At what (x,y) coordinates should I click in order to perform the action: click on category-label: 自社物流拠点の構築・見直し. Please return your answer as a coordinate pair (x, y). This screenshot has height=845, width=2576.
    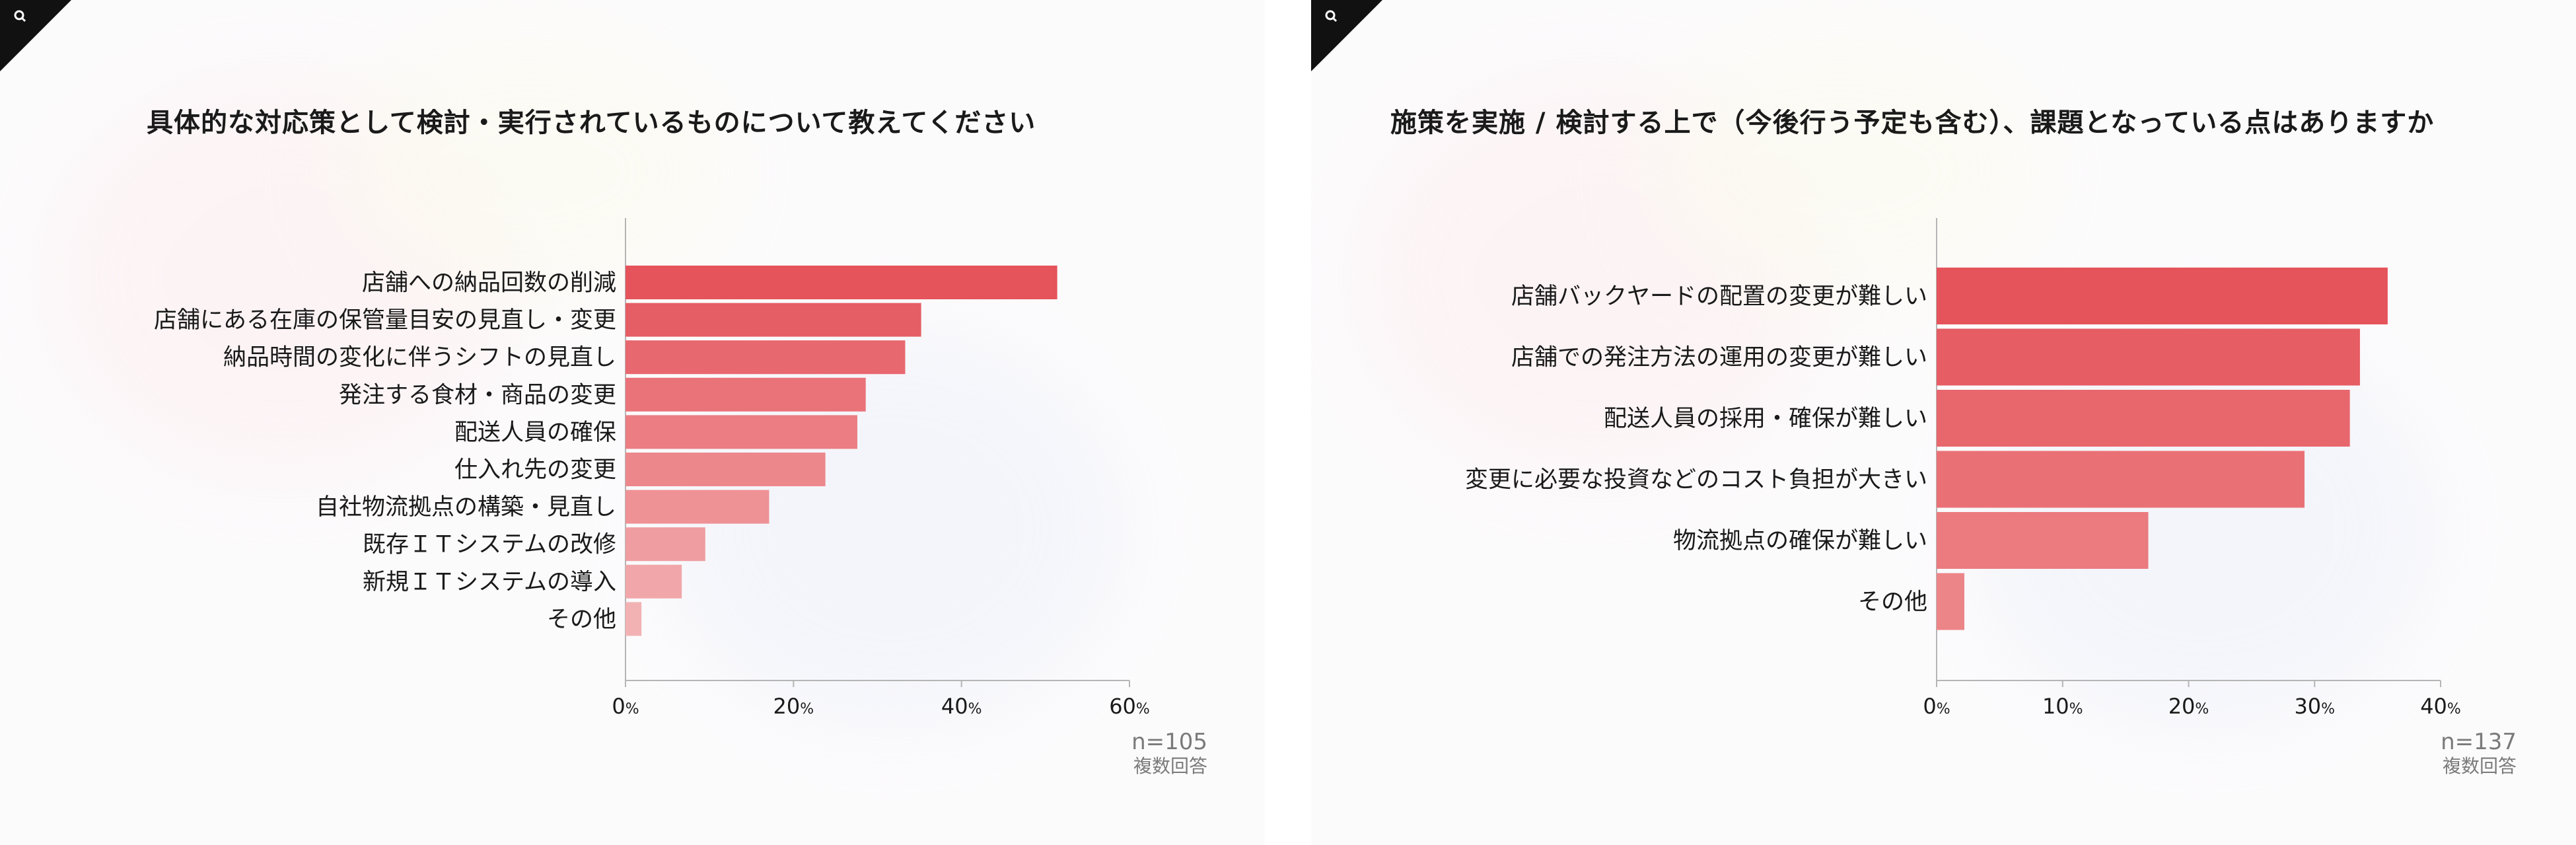
    Looking at the image, I should click on (466, 507).